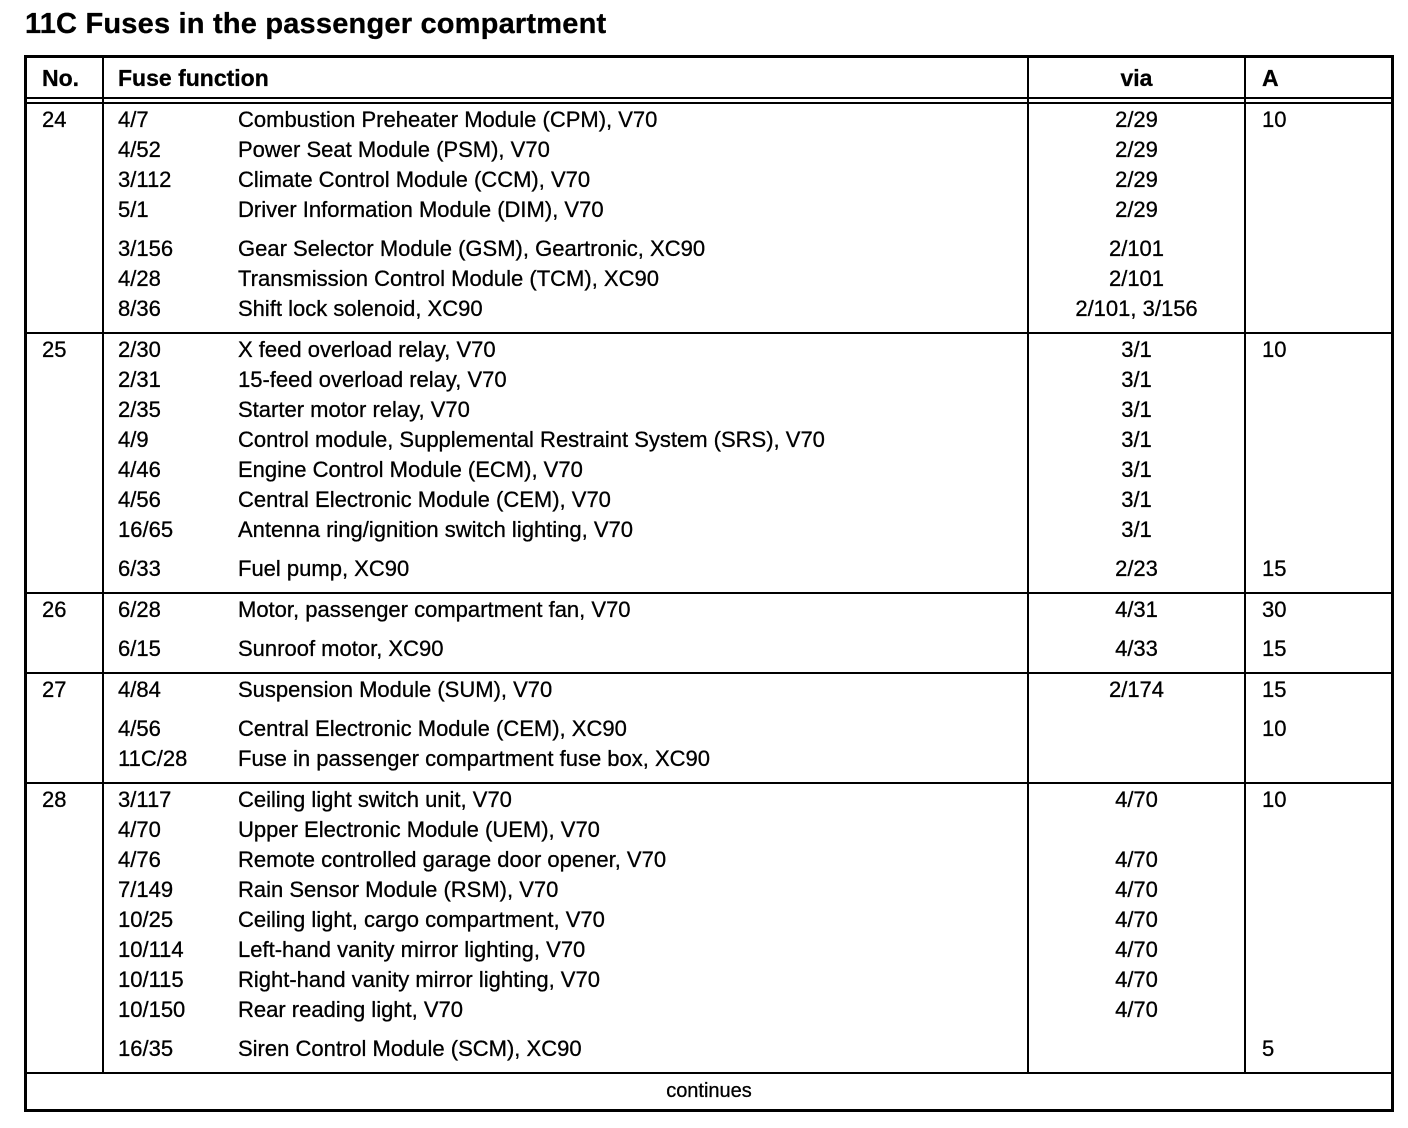  I want to click on via-cell: 4/33, so click(1136, 648).